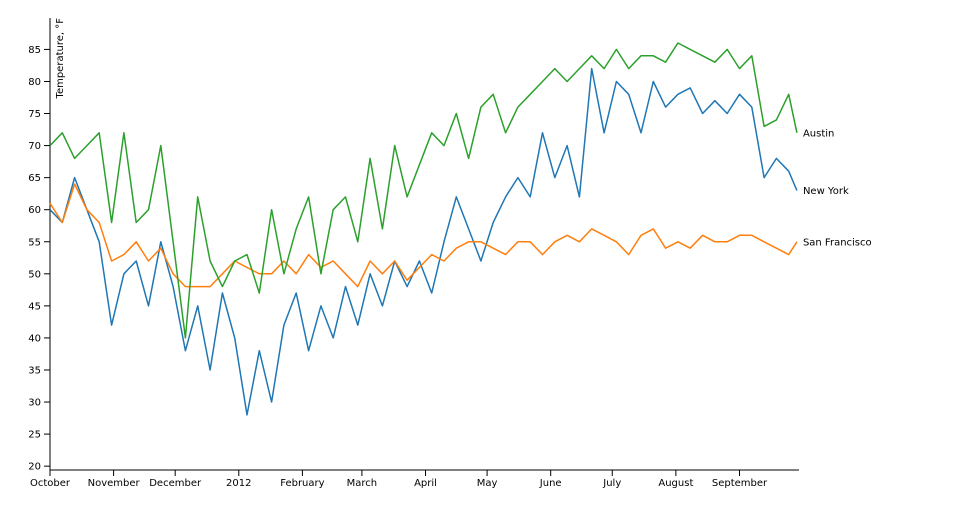 This screenshot has height=510, width=960. Describe the element at coordinates (675, 483) in the screenshot. I see `x-tick-label: August` at that location.